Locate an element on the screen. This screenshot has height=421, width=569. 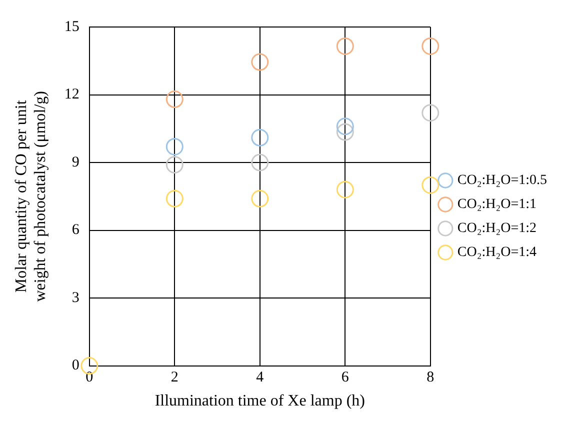
y-tick-label: 6 is located at coordinates (76, 230).